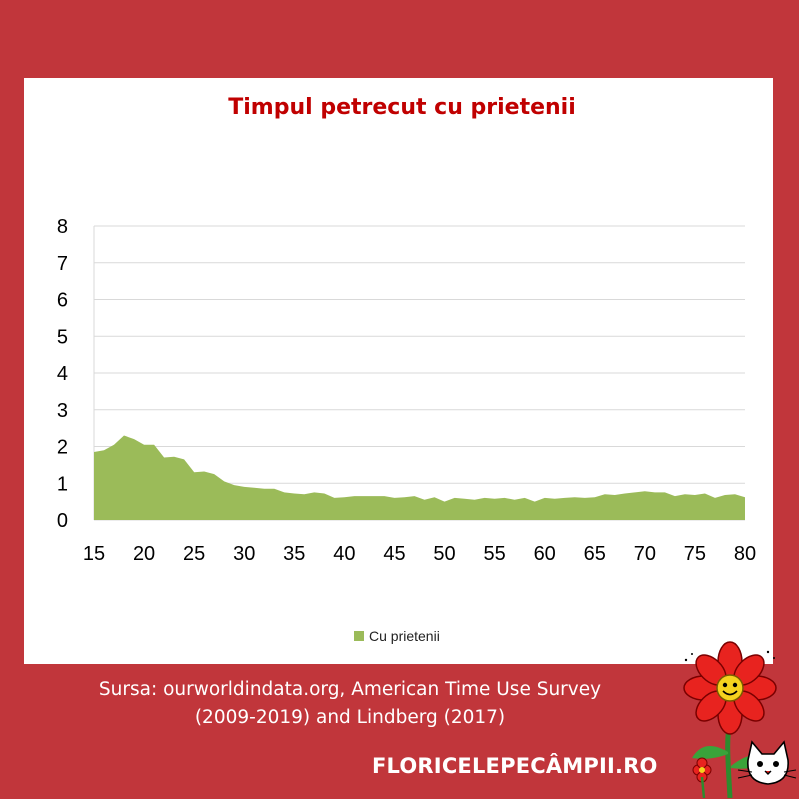  I want to click on x-tick-label: 20, so click(144, 554).